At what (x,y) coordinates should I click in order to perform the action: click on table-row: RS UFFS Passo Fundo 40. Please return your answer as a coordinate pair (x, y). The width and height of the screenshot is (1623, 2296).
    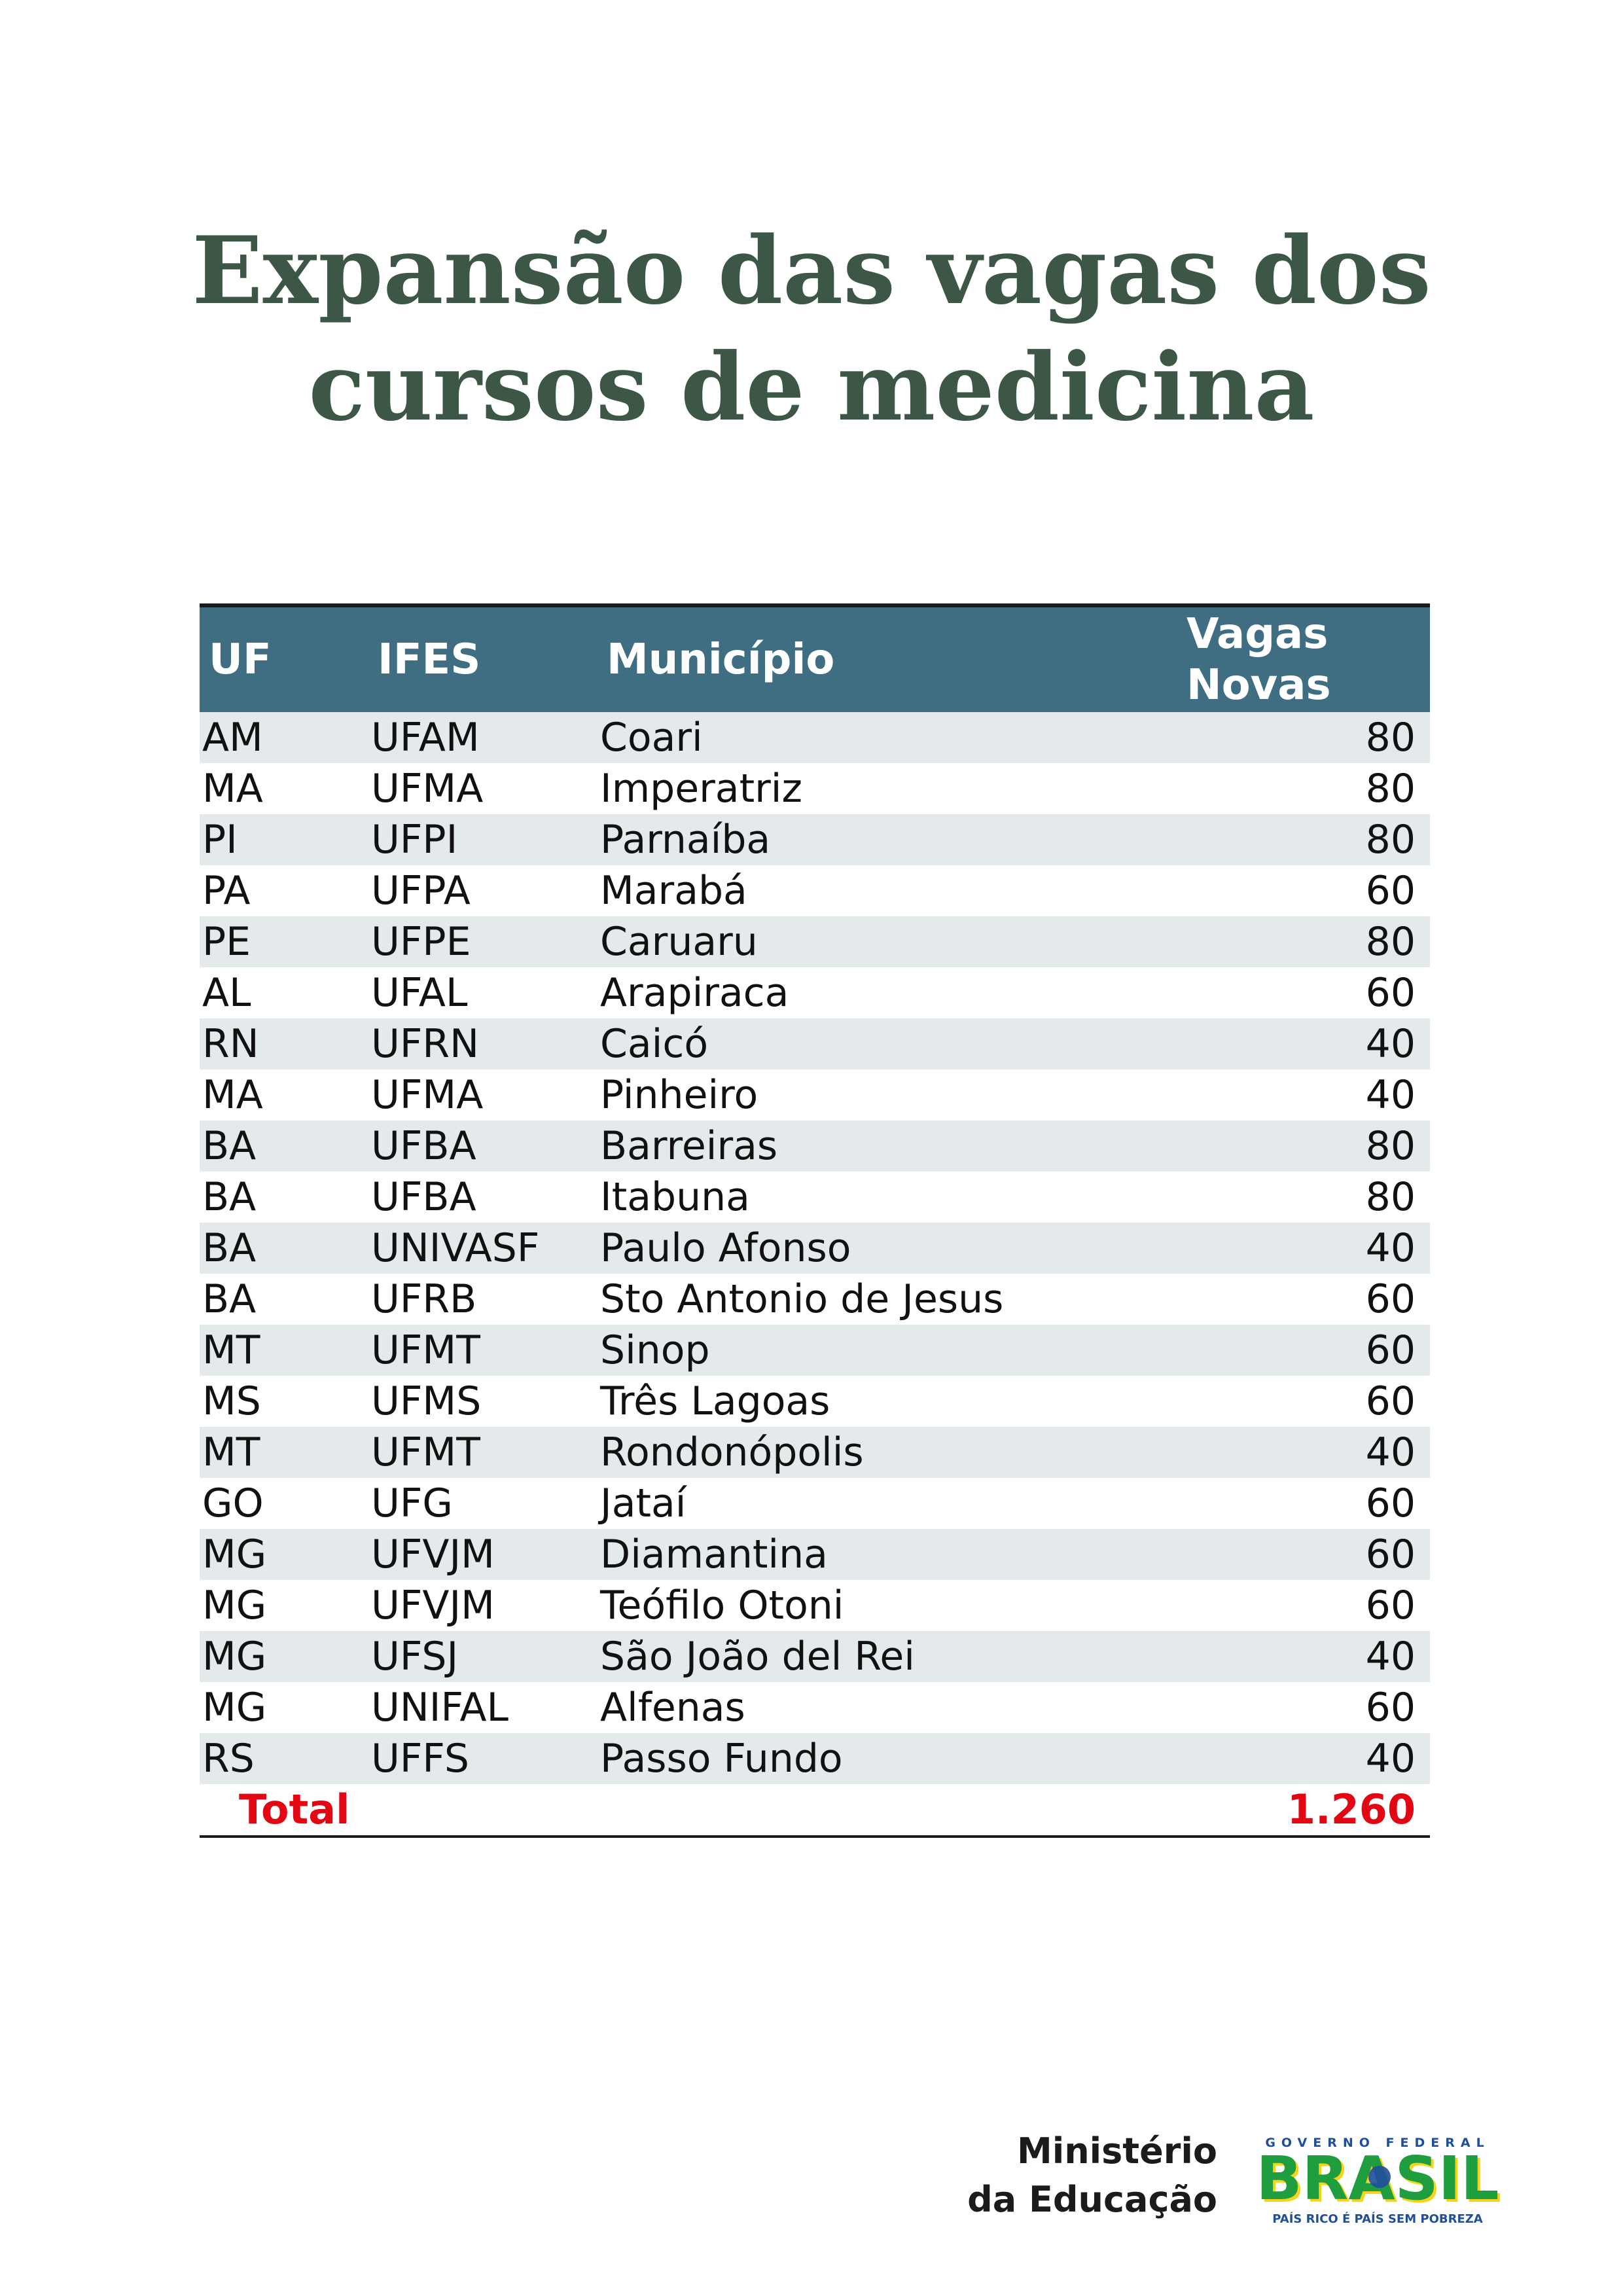
    Looking at the image, I should click on (815, 1759).